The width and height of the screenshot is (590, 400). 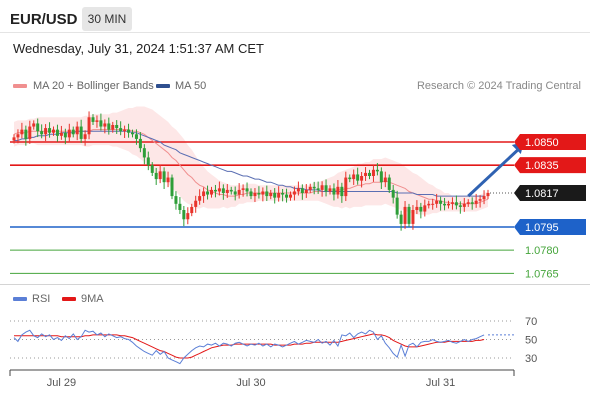 I want to click on level-label-1.0850-box, so click(x=550, y=142).